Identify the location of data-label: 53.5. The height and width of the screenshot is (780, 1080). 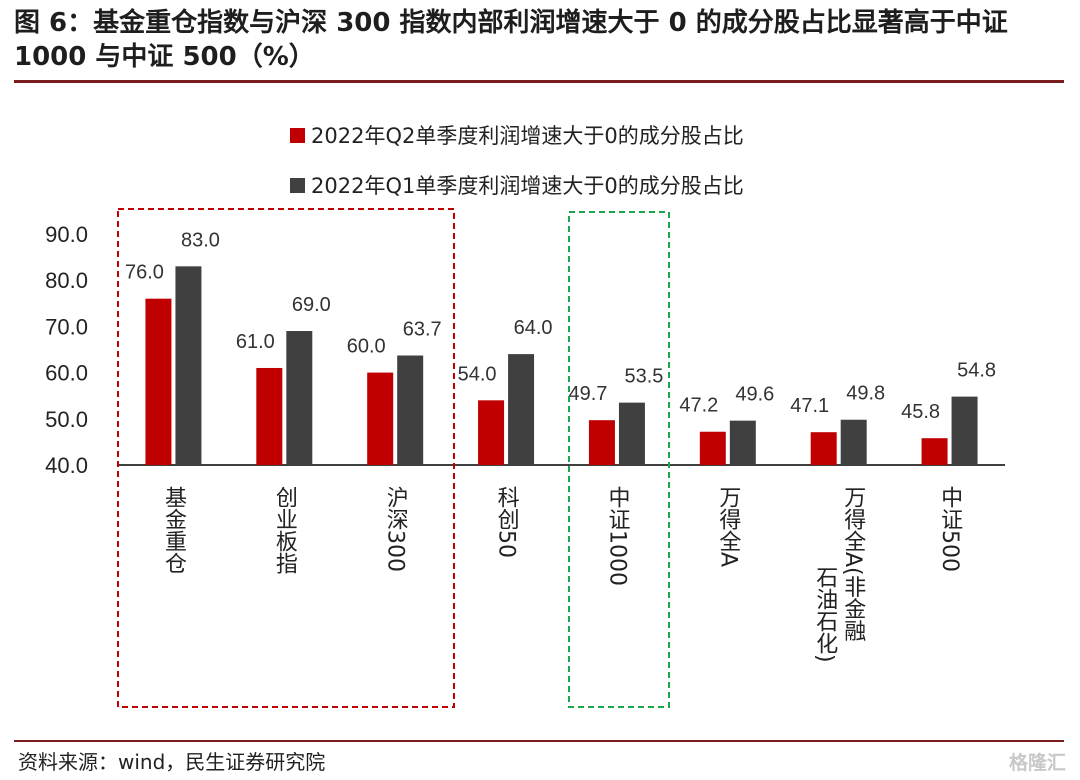
(643, 377).